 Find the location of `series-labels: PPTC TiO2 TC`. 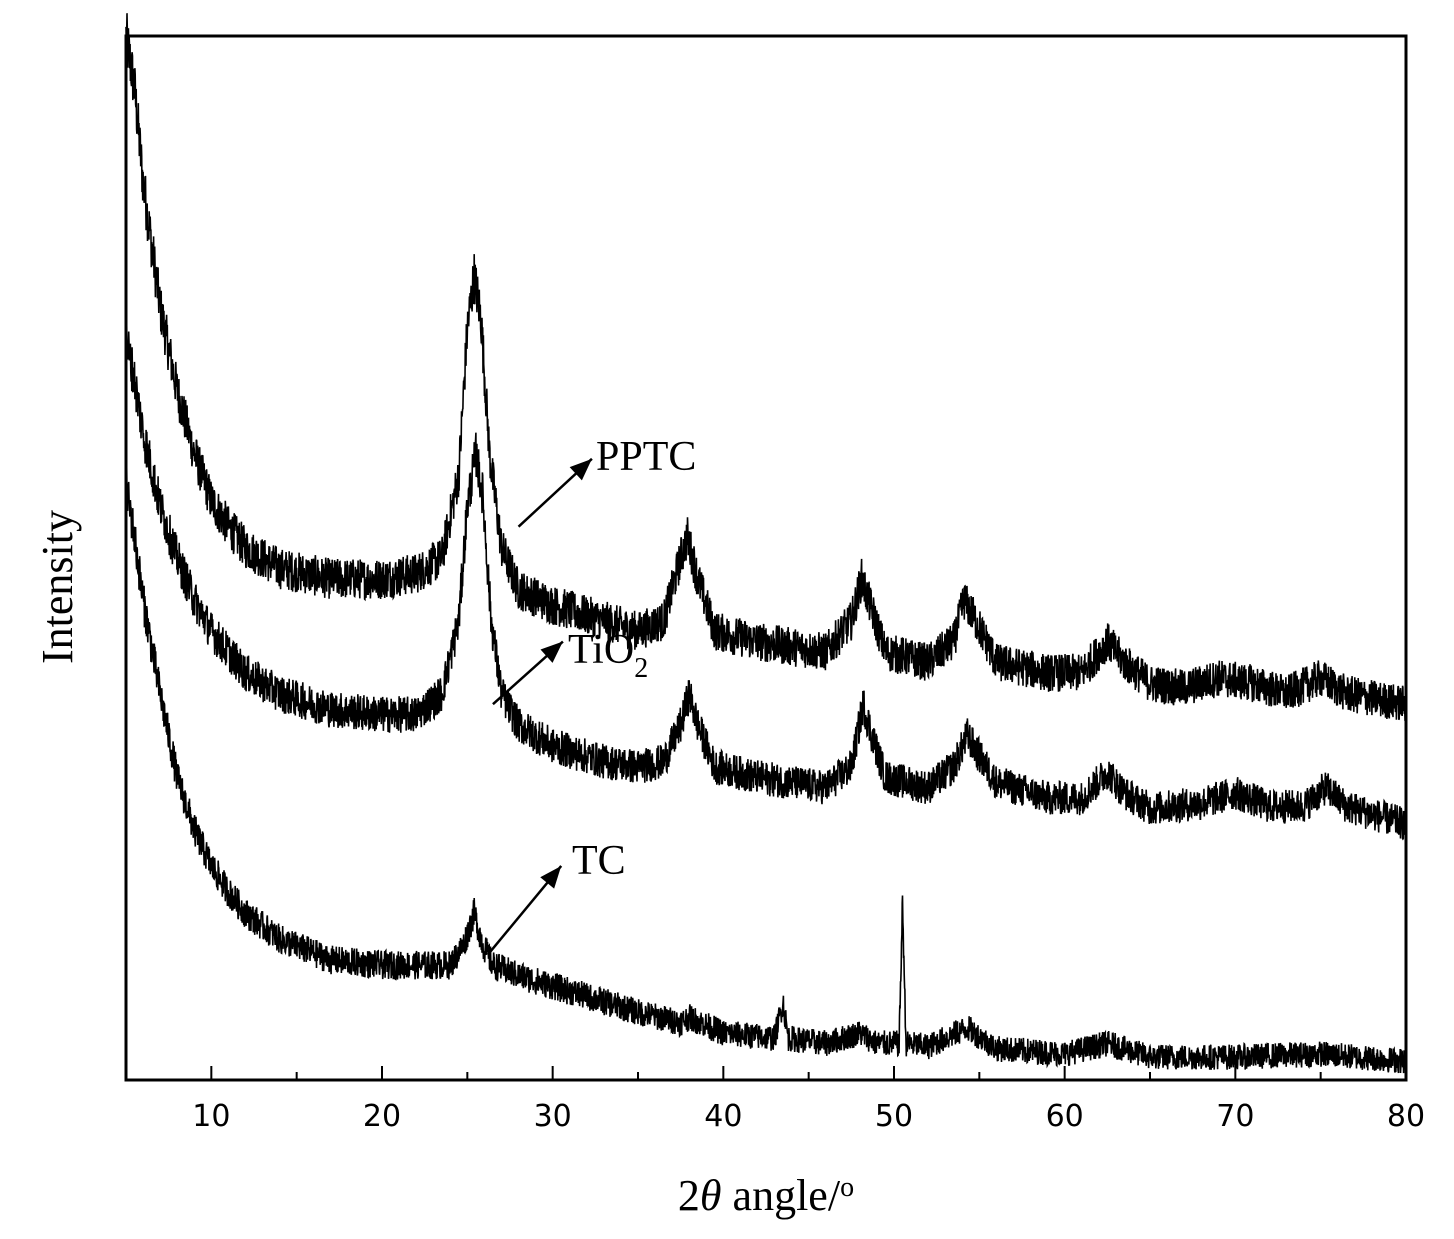

series-labels: PPTC TiO2 TC is located at coordinates (591, 695).